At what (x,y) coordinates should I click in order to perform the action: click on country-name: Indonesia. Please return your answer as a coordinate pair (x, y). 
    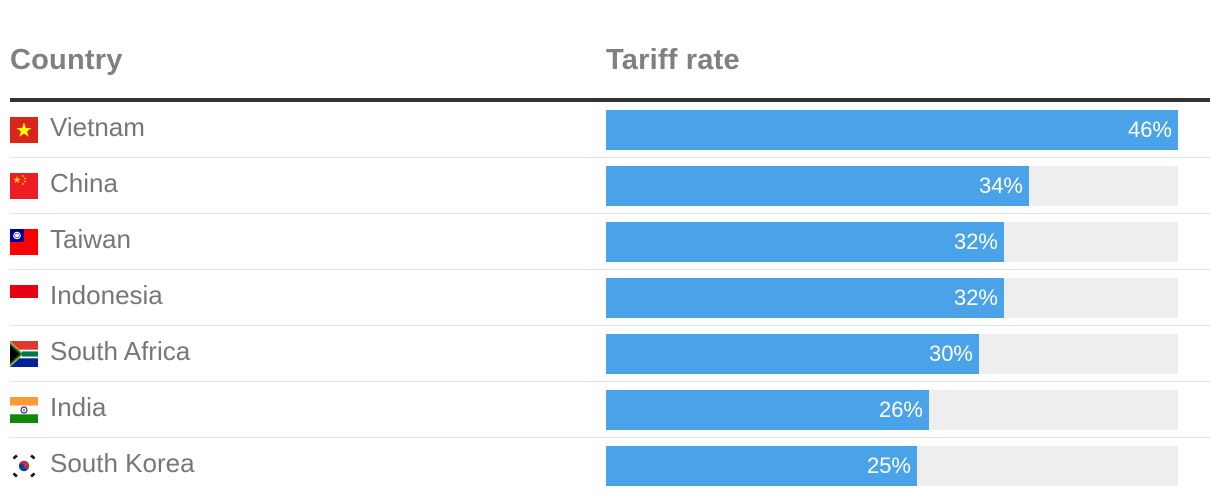
    Looking at the image, I should click on (106, 295).